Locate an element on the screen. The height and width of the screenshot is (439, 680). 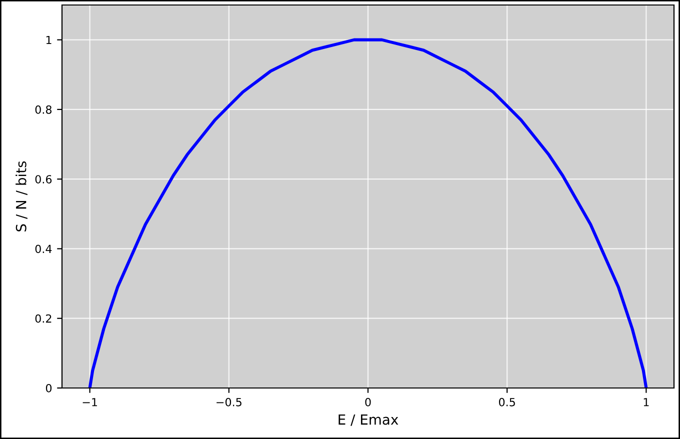
x-tick-label: −0.5 is located at coordinates (229, 402).